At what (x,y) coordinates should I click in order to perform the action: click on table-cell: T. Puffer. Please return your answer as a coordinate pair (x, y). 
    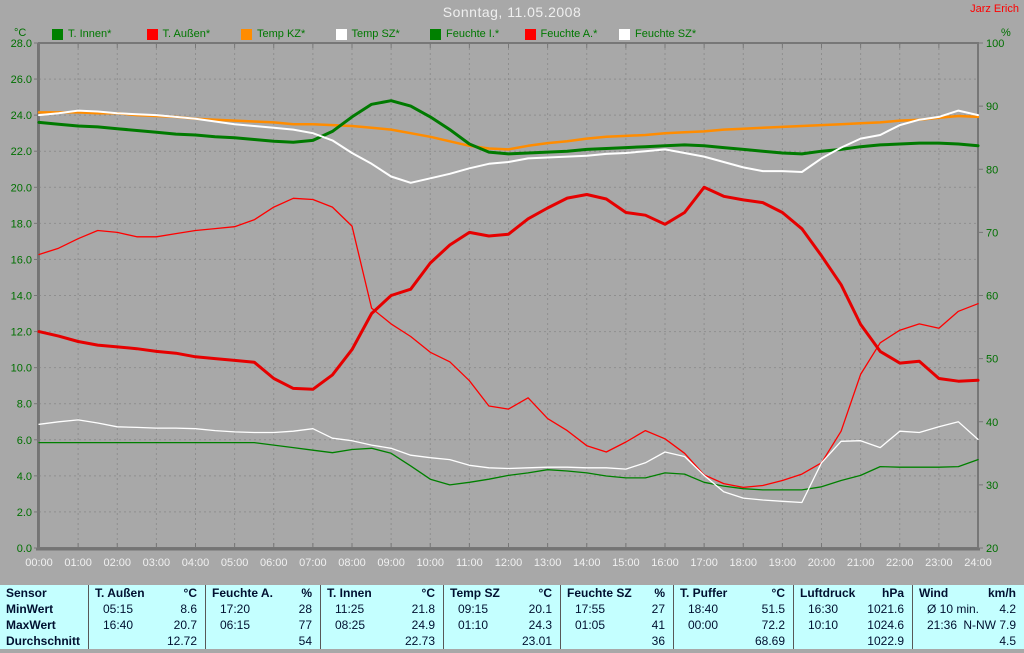
    Looking at the image, I should click on (704, 593).